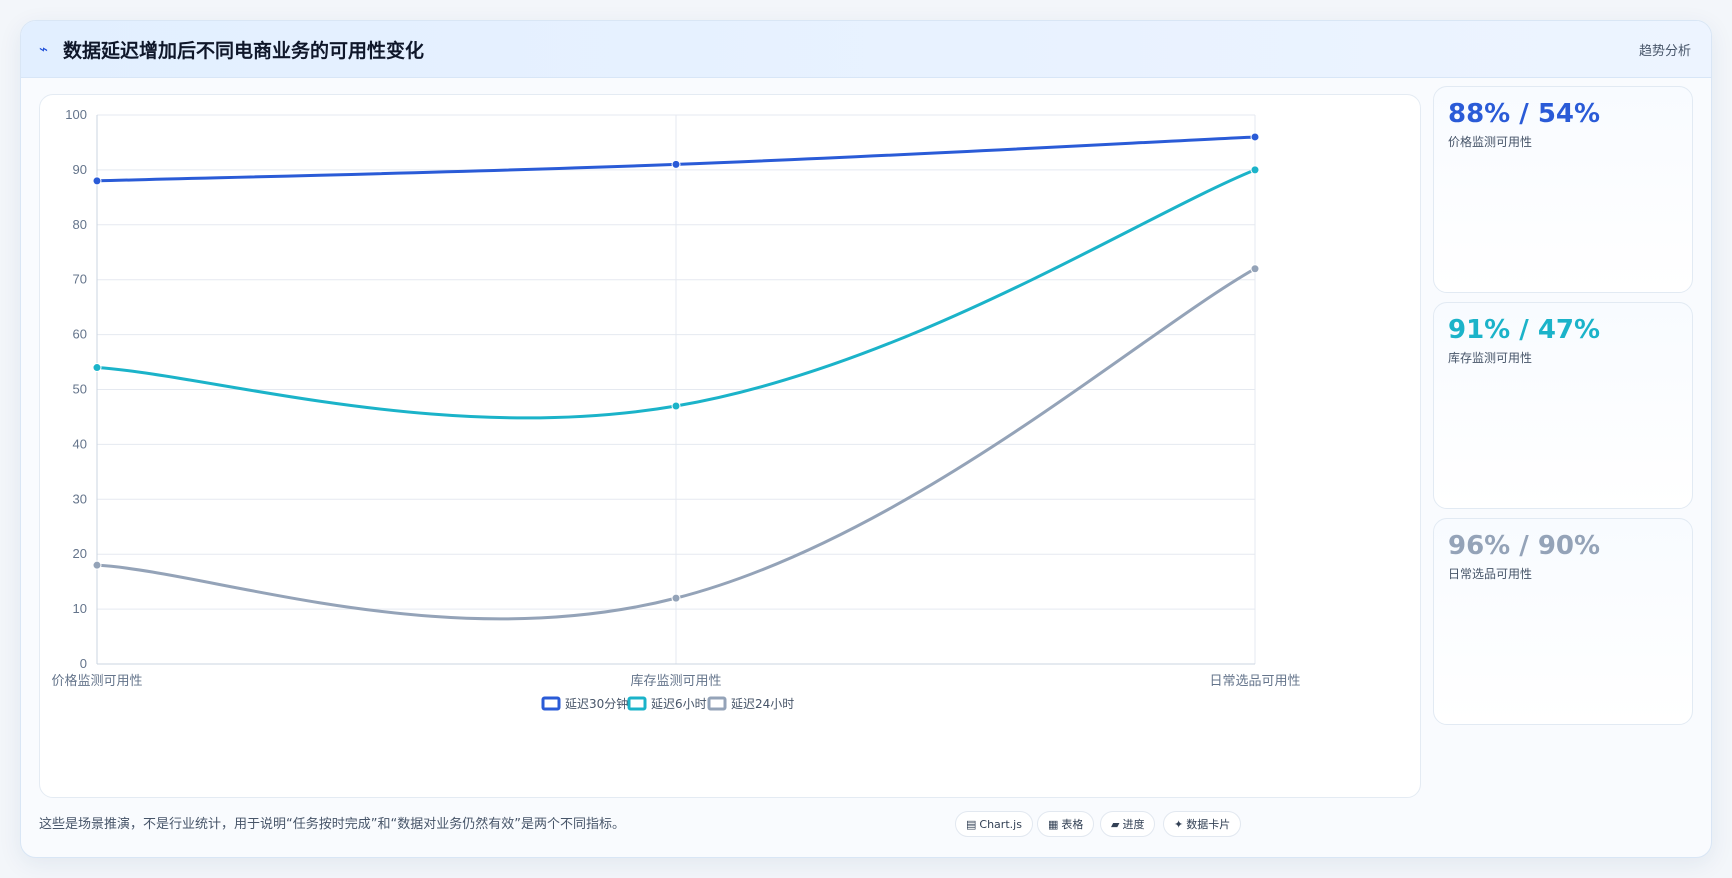  I want to click on pill-data-card: ✦ 数据卡片, so click(1202, 824).